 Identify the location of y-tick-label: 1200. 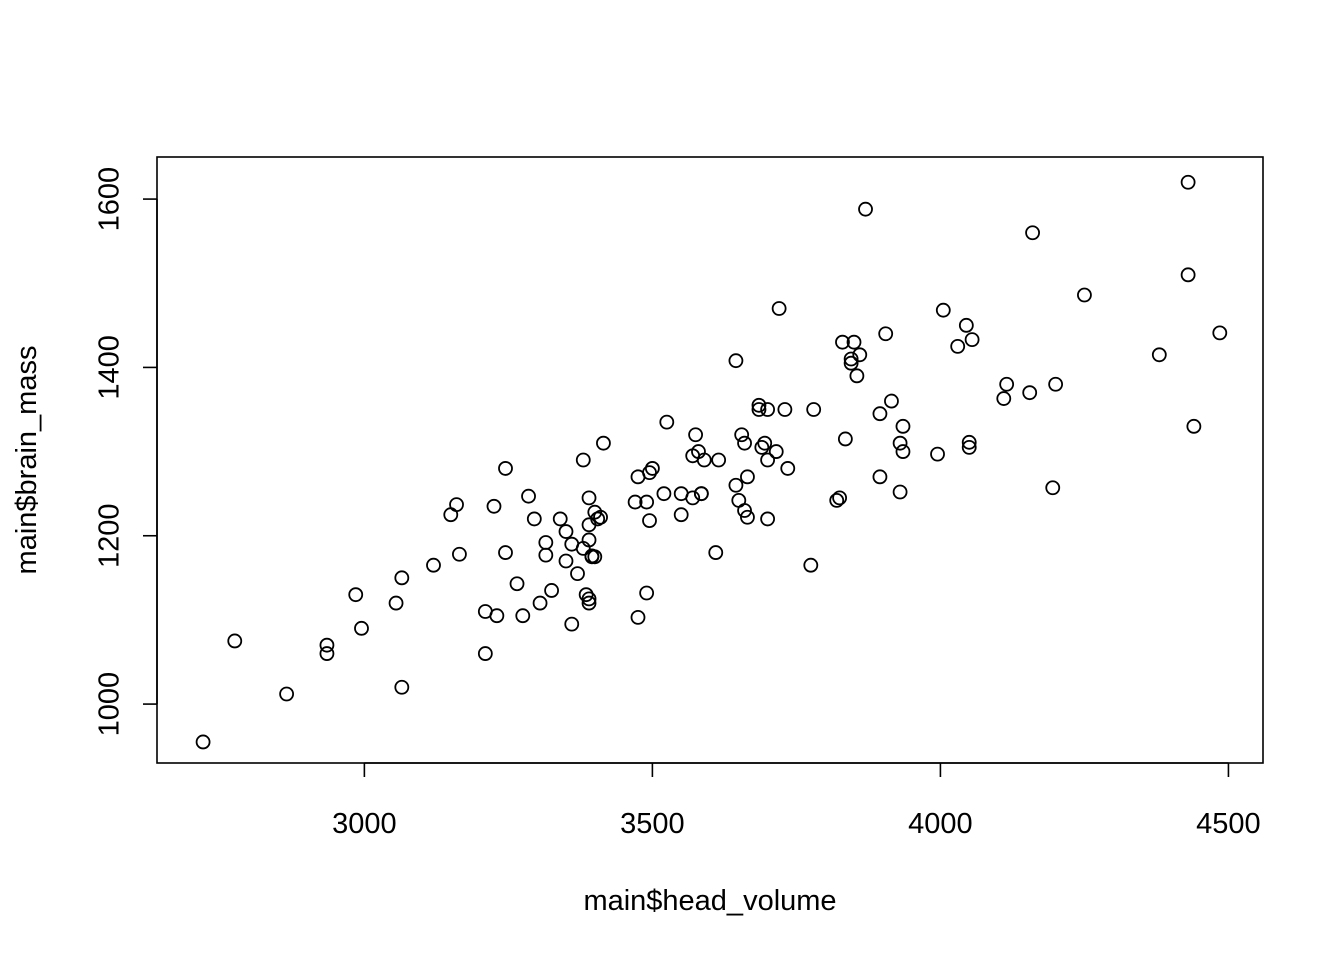
(110, 535).